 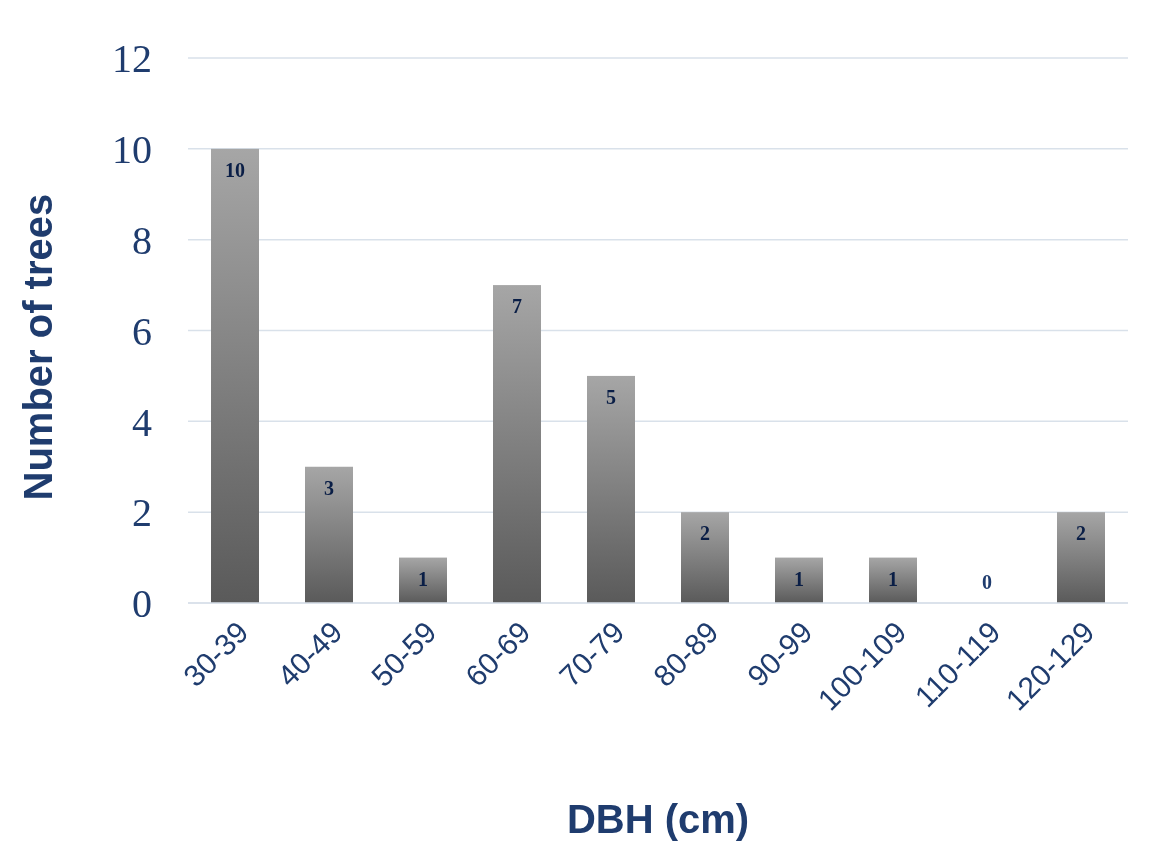 What do you see at coordinates (142, 604) in the screenshot?
I see `y-tick-label: 0` at bounding box center [142, 604].